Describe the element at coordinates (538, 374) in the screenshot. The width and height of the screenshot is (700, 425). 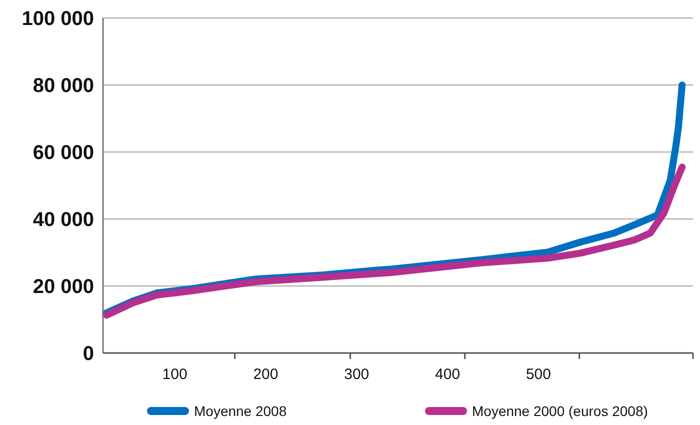
I see `x-tick-label: 500` at that location.